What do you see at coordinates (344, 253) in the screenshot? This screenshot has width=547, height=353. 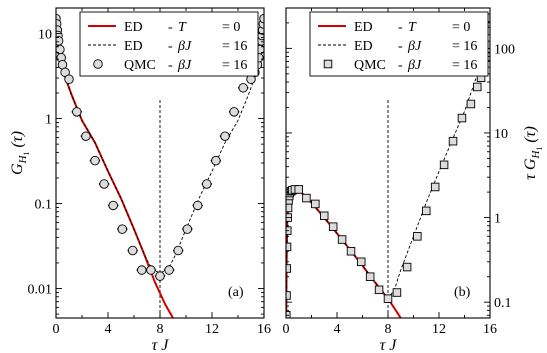 I see `ed-t0-line` at bounding box center [344, 253].